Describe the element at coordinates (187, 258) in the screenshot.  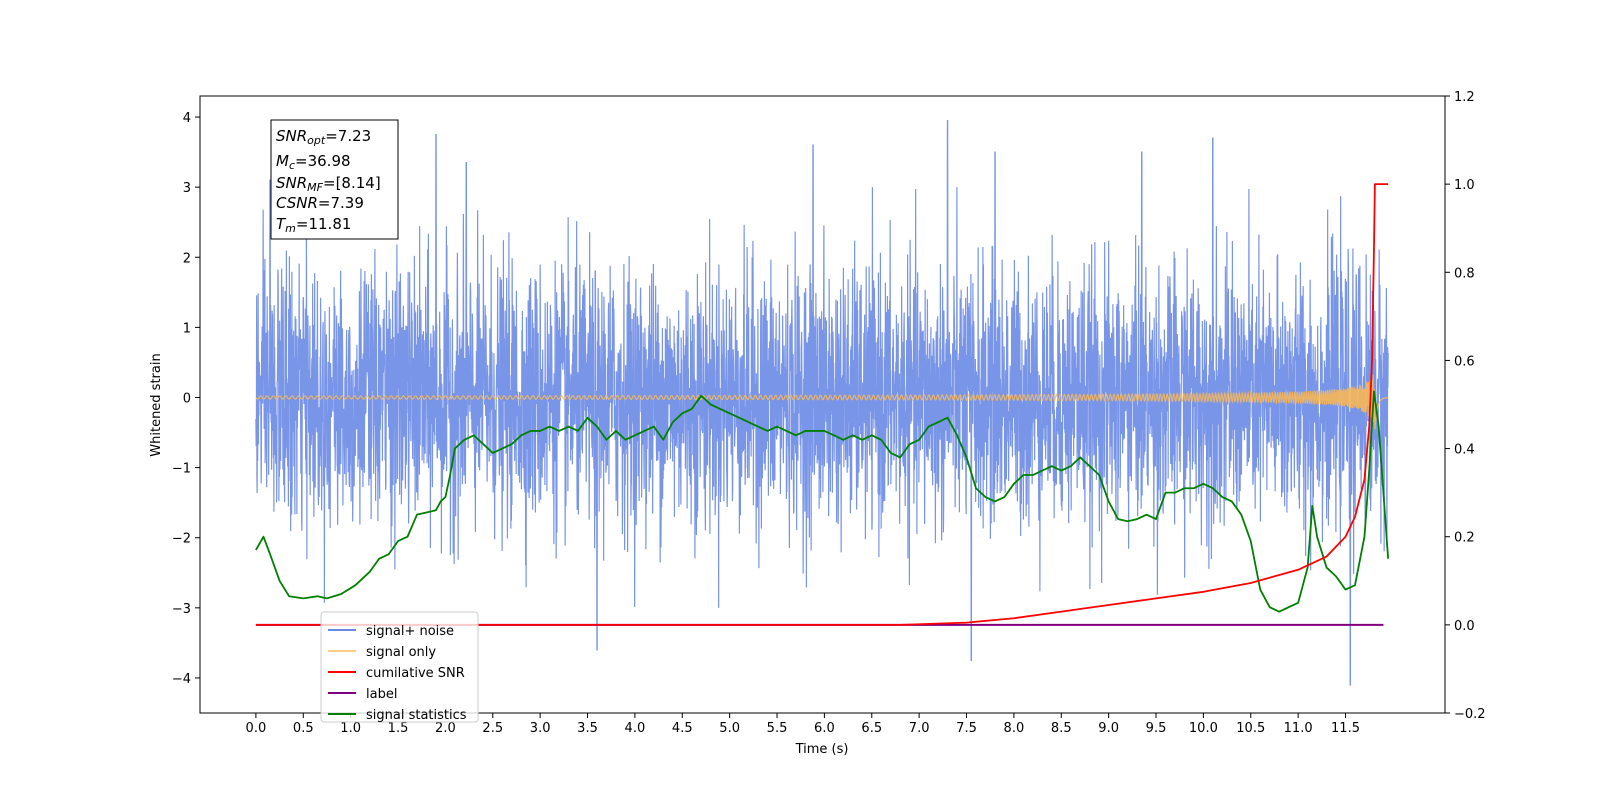
I see `y-left-tick-label: 2` at that location.